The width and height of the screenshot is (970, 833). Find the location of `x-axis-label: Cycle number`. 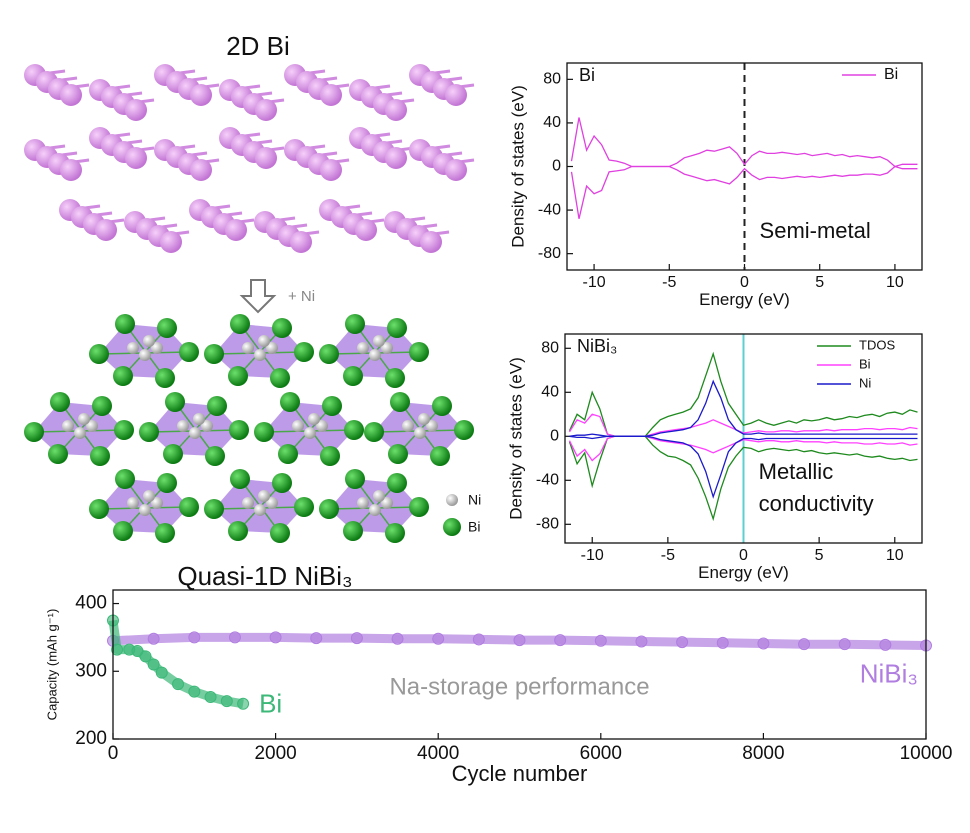

x-axis-label: Cycle number is located at coordinates (520, 773).